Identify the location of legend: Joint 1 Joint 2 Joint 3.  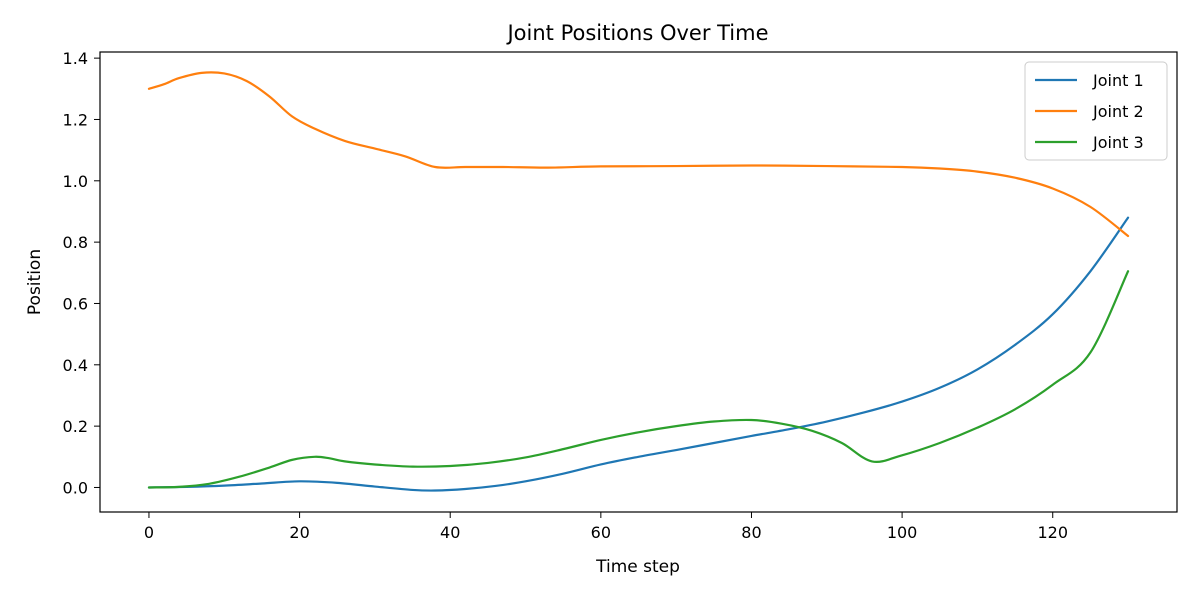
(1096, 111).